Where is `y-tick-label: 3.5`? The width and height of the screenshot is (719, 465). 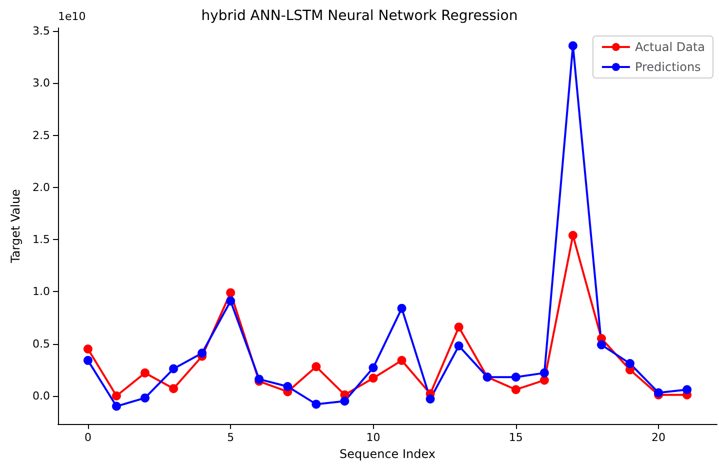
y-tick-label: 3.5 is located at coordinates (41, 31).